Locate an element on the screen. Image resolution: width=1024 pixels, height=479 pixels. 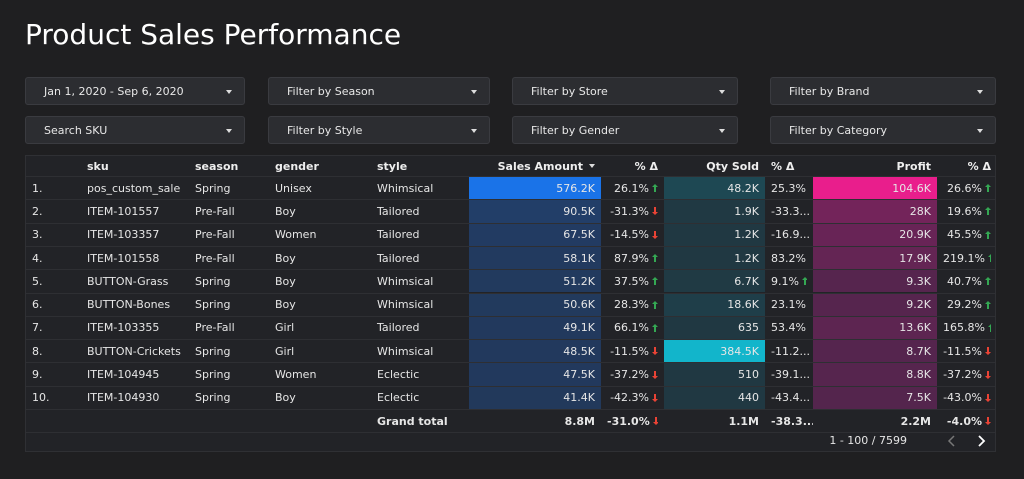
cell-text: 4. is located at coordinates (37, 258).